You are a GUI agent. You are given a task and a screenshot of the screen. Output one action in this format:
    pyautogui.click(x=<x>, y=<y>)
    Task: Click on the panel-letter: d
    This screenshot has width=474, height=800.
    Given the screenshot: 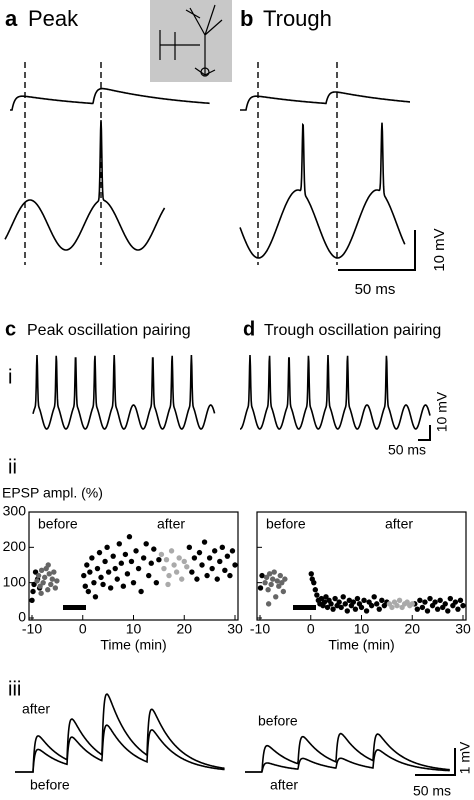 What is the action you would take?
    pyautogui.click(x=249, y=329)
    